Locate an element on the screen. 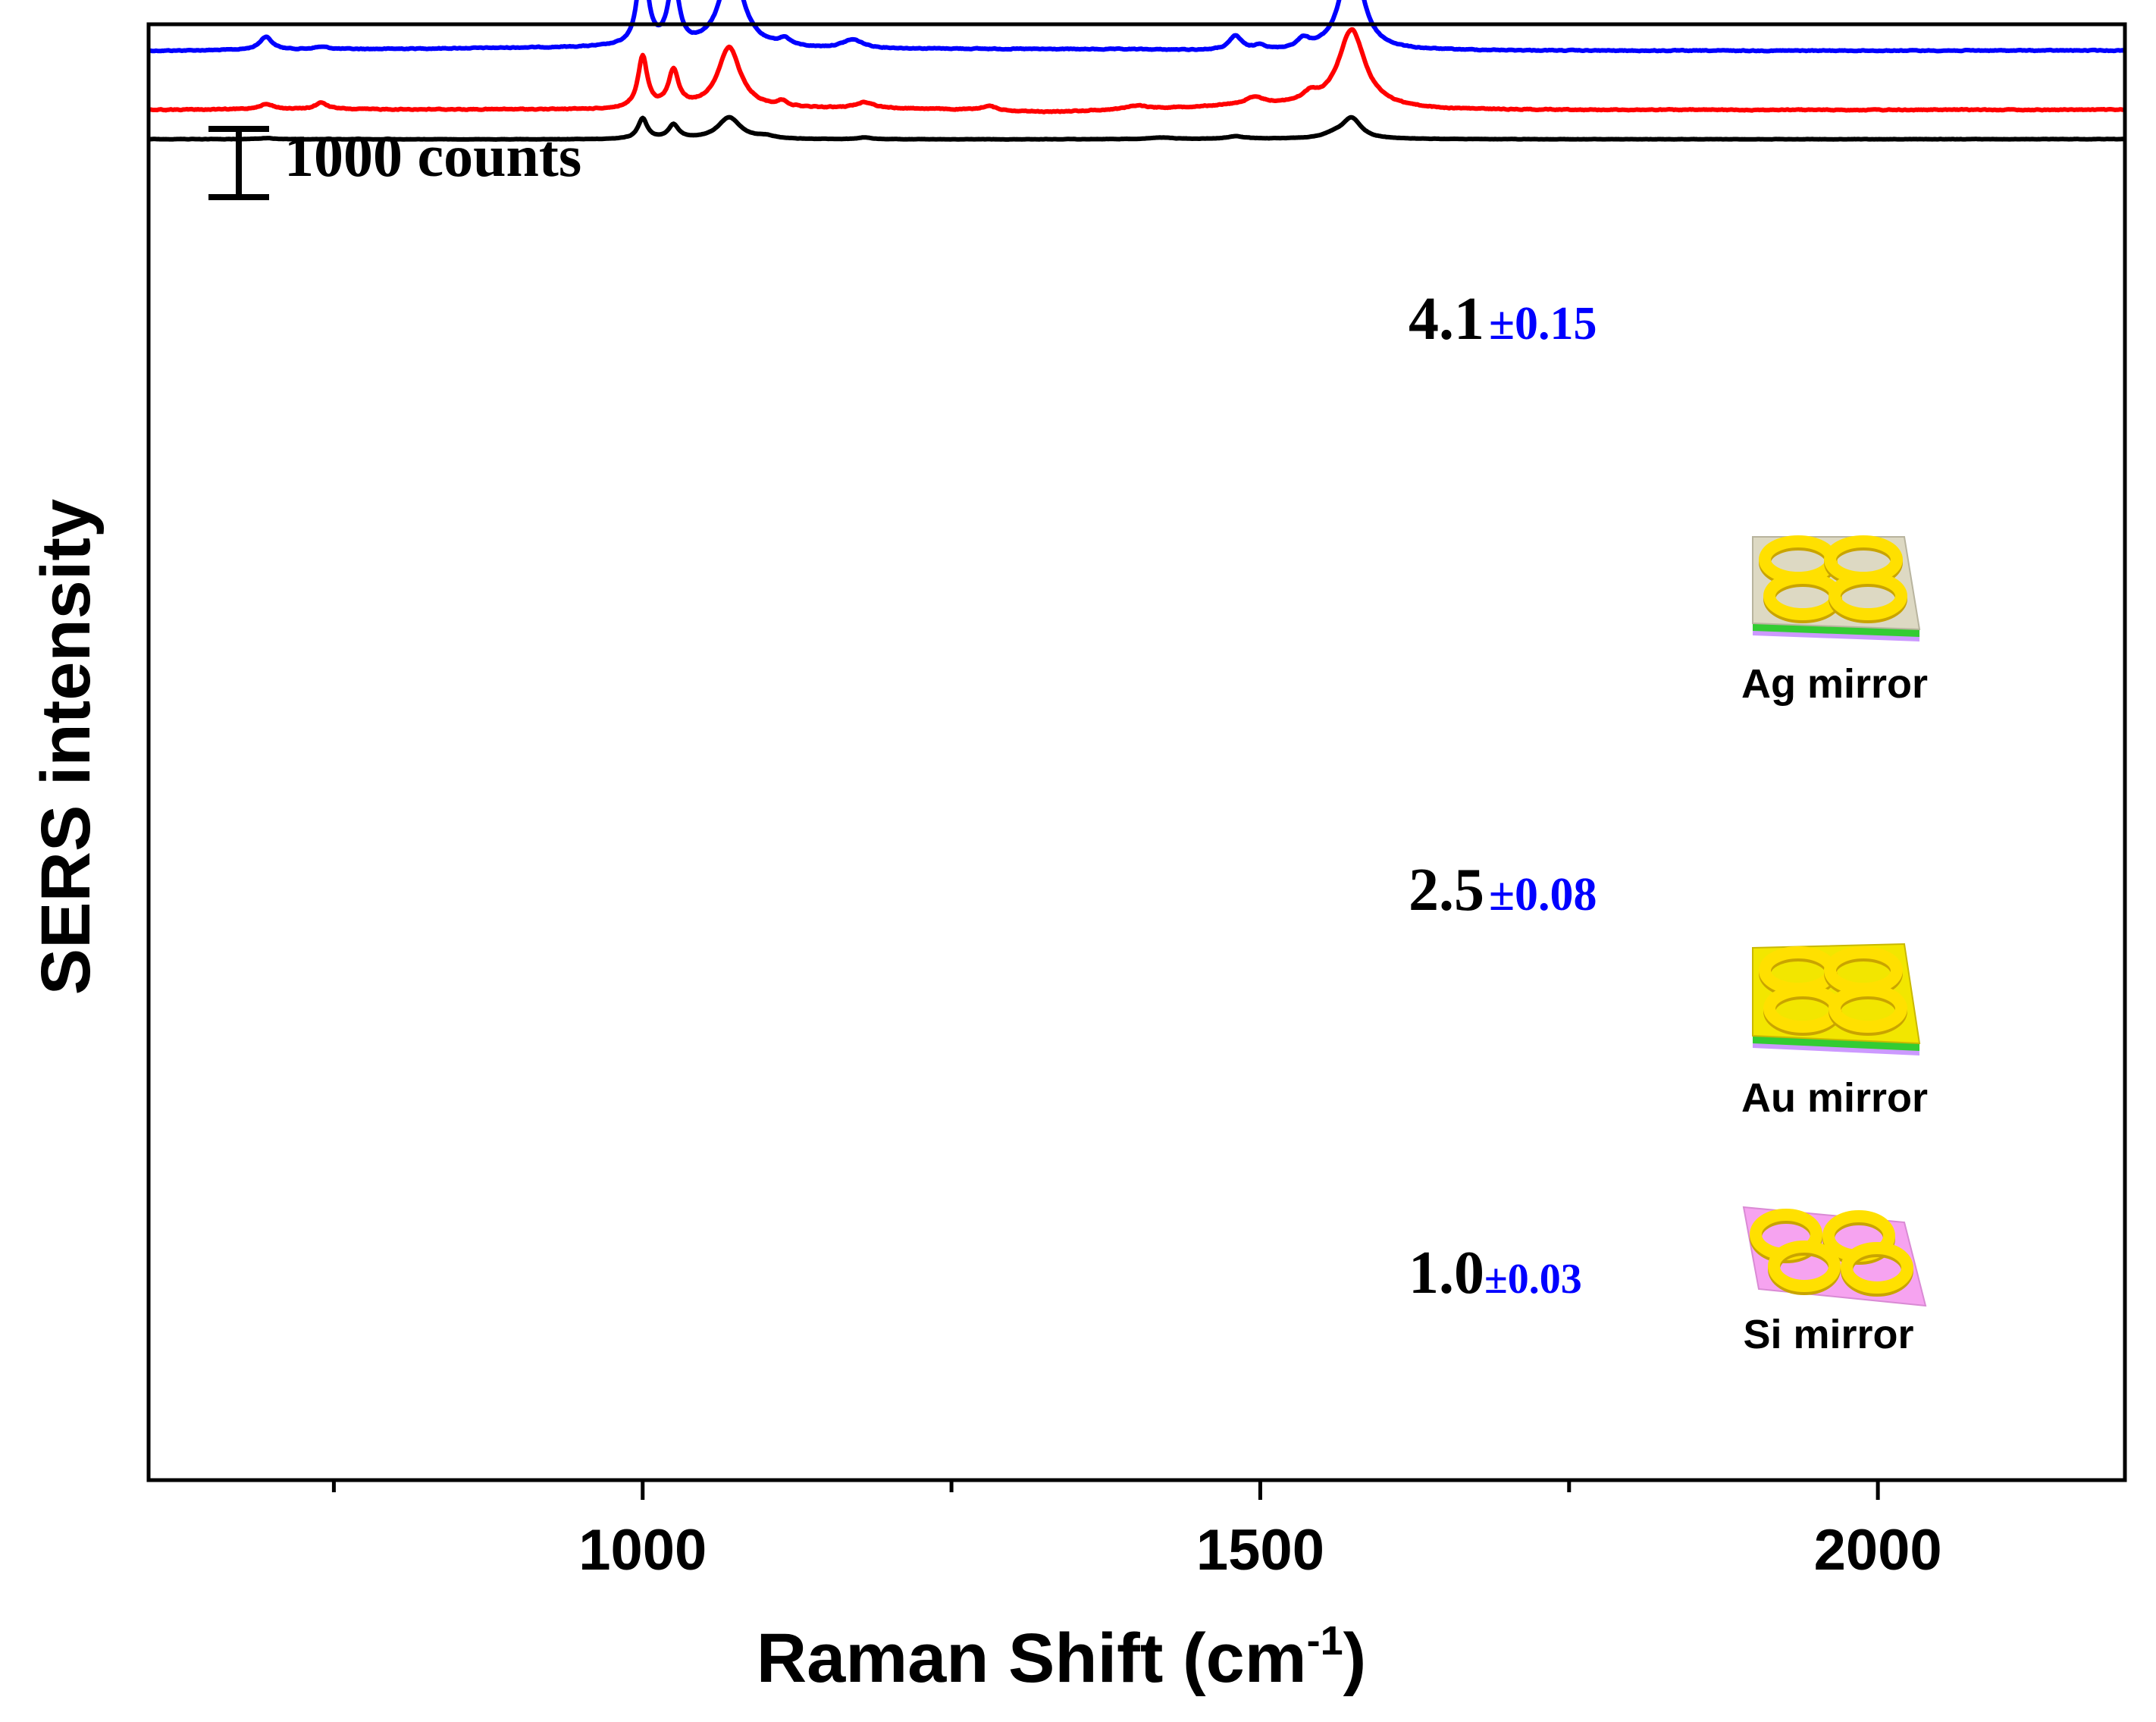 Image resolution: width=2156 pixels, height=1722 pixels. ag-mirror-label: Ag mirror is located at coordinates (1834, 684).